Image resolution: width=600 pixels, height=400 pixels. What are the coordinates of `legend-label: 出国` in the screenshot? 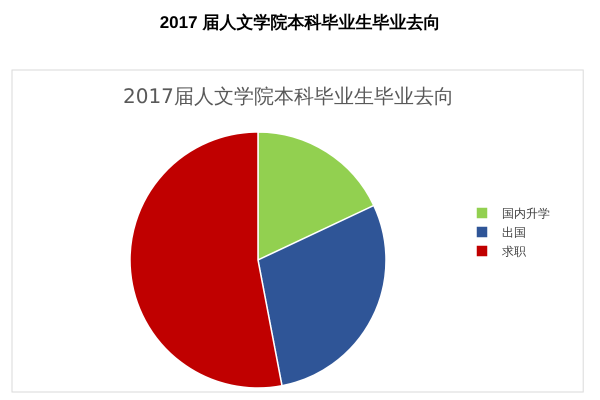 It's located at (514, 233).